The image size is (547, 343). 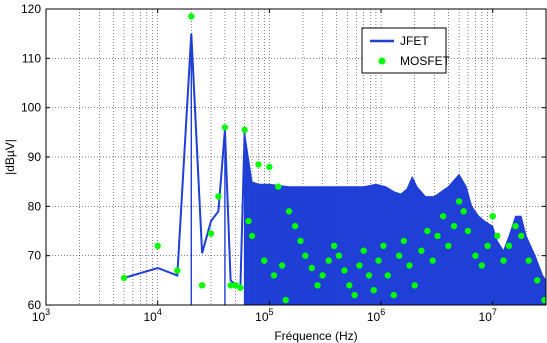 What do you see at coordinates (315, 336) in the screenshot?
I see `x-axis-label: Fréquence (Hz)` at bounding box center [315, 336].